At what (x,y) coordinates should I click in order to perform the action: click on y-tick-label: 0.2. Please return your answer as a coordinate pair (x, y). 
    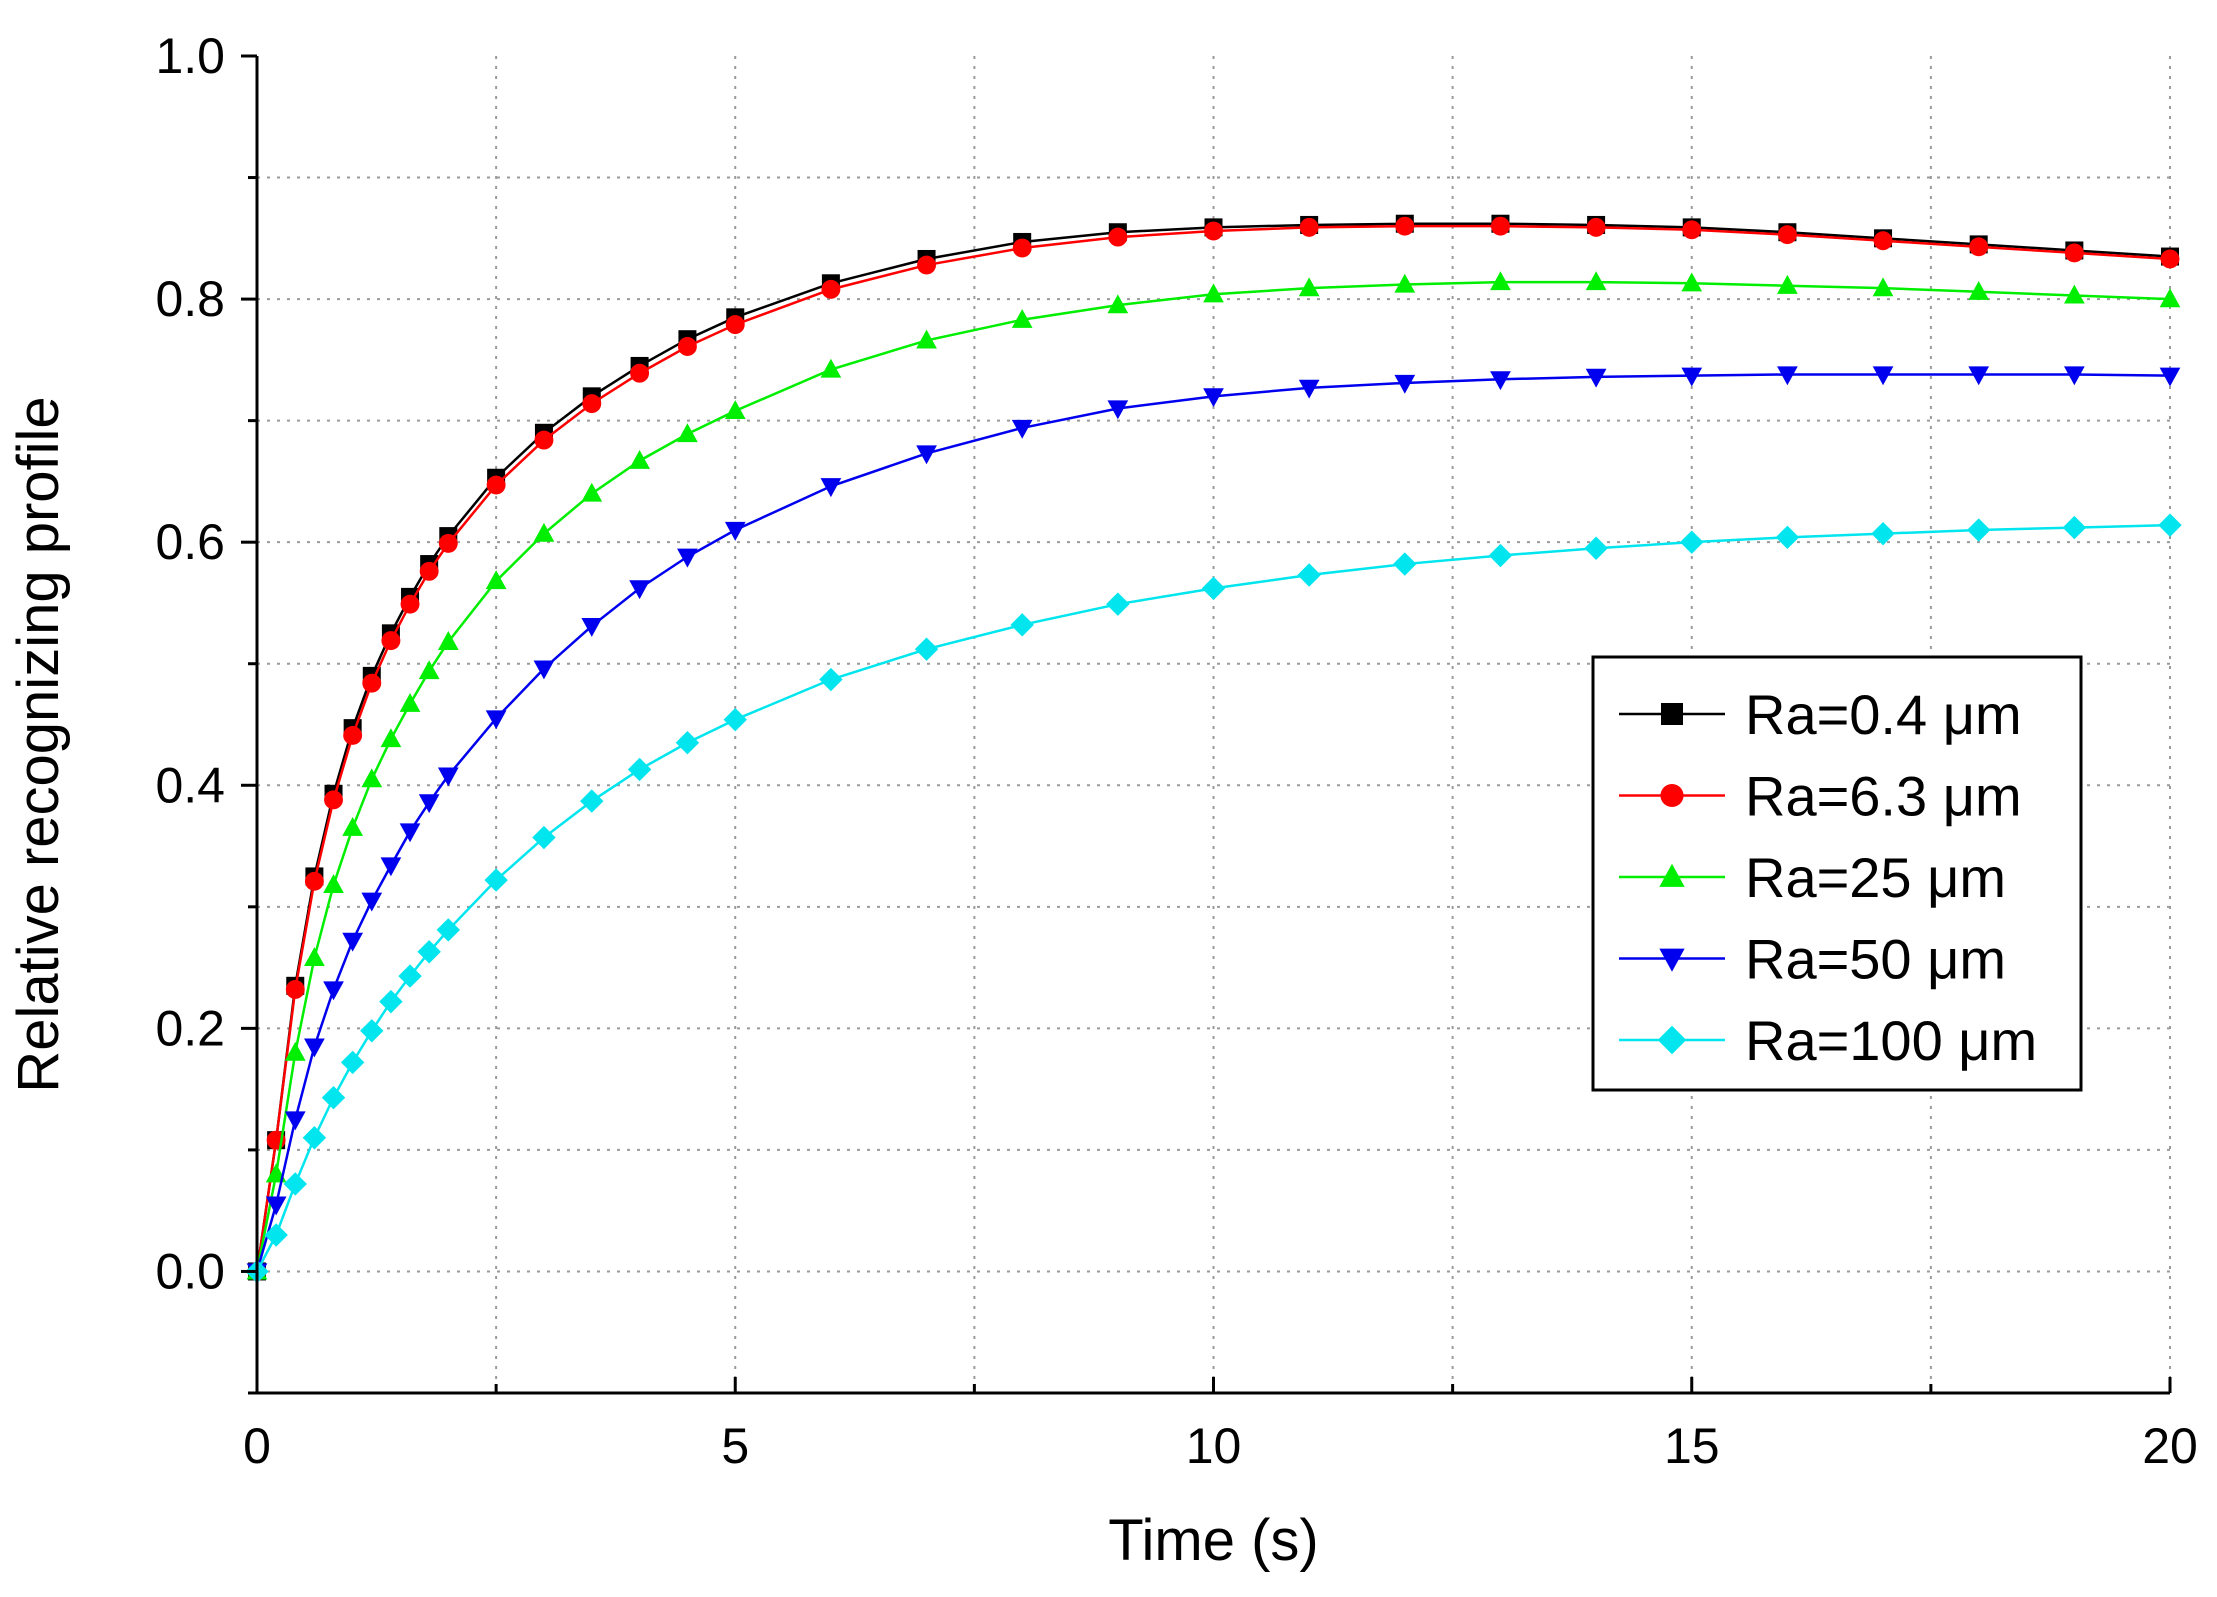
    Looking at the image, I should click on (190, 1028).